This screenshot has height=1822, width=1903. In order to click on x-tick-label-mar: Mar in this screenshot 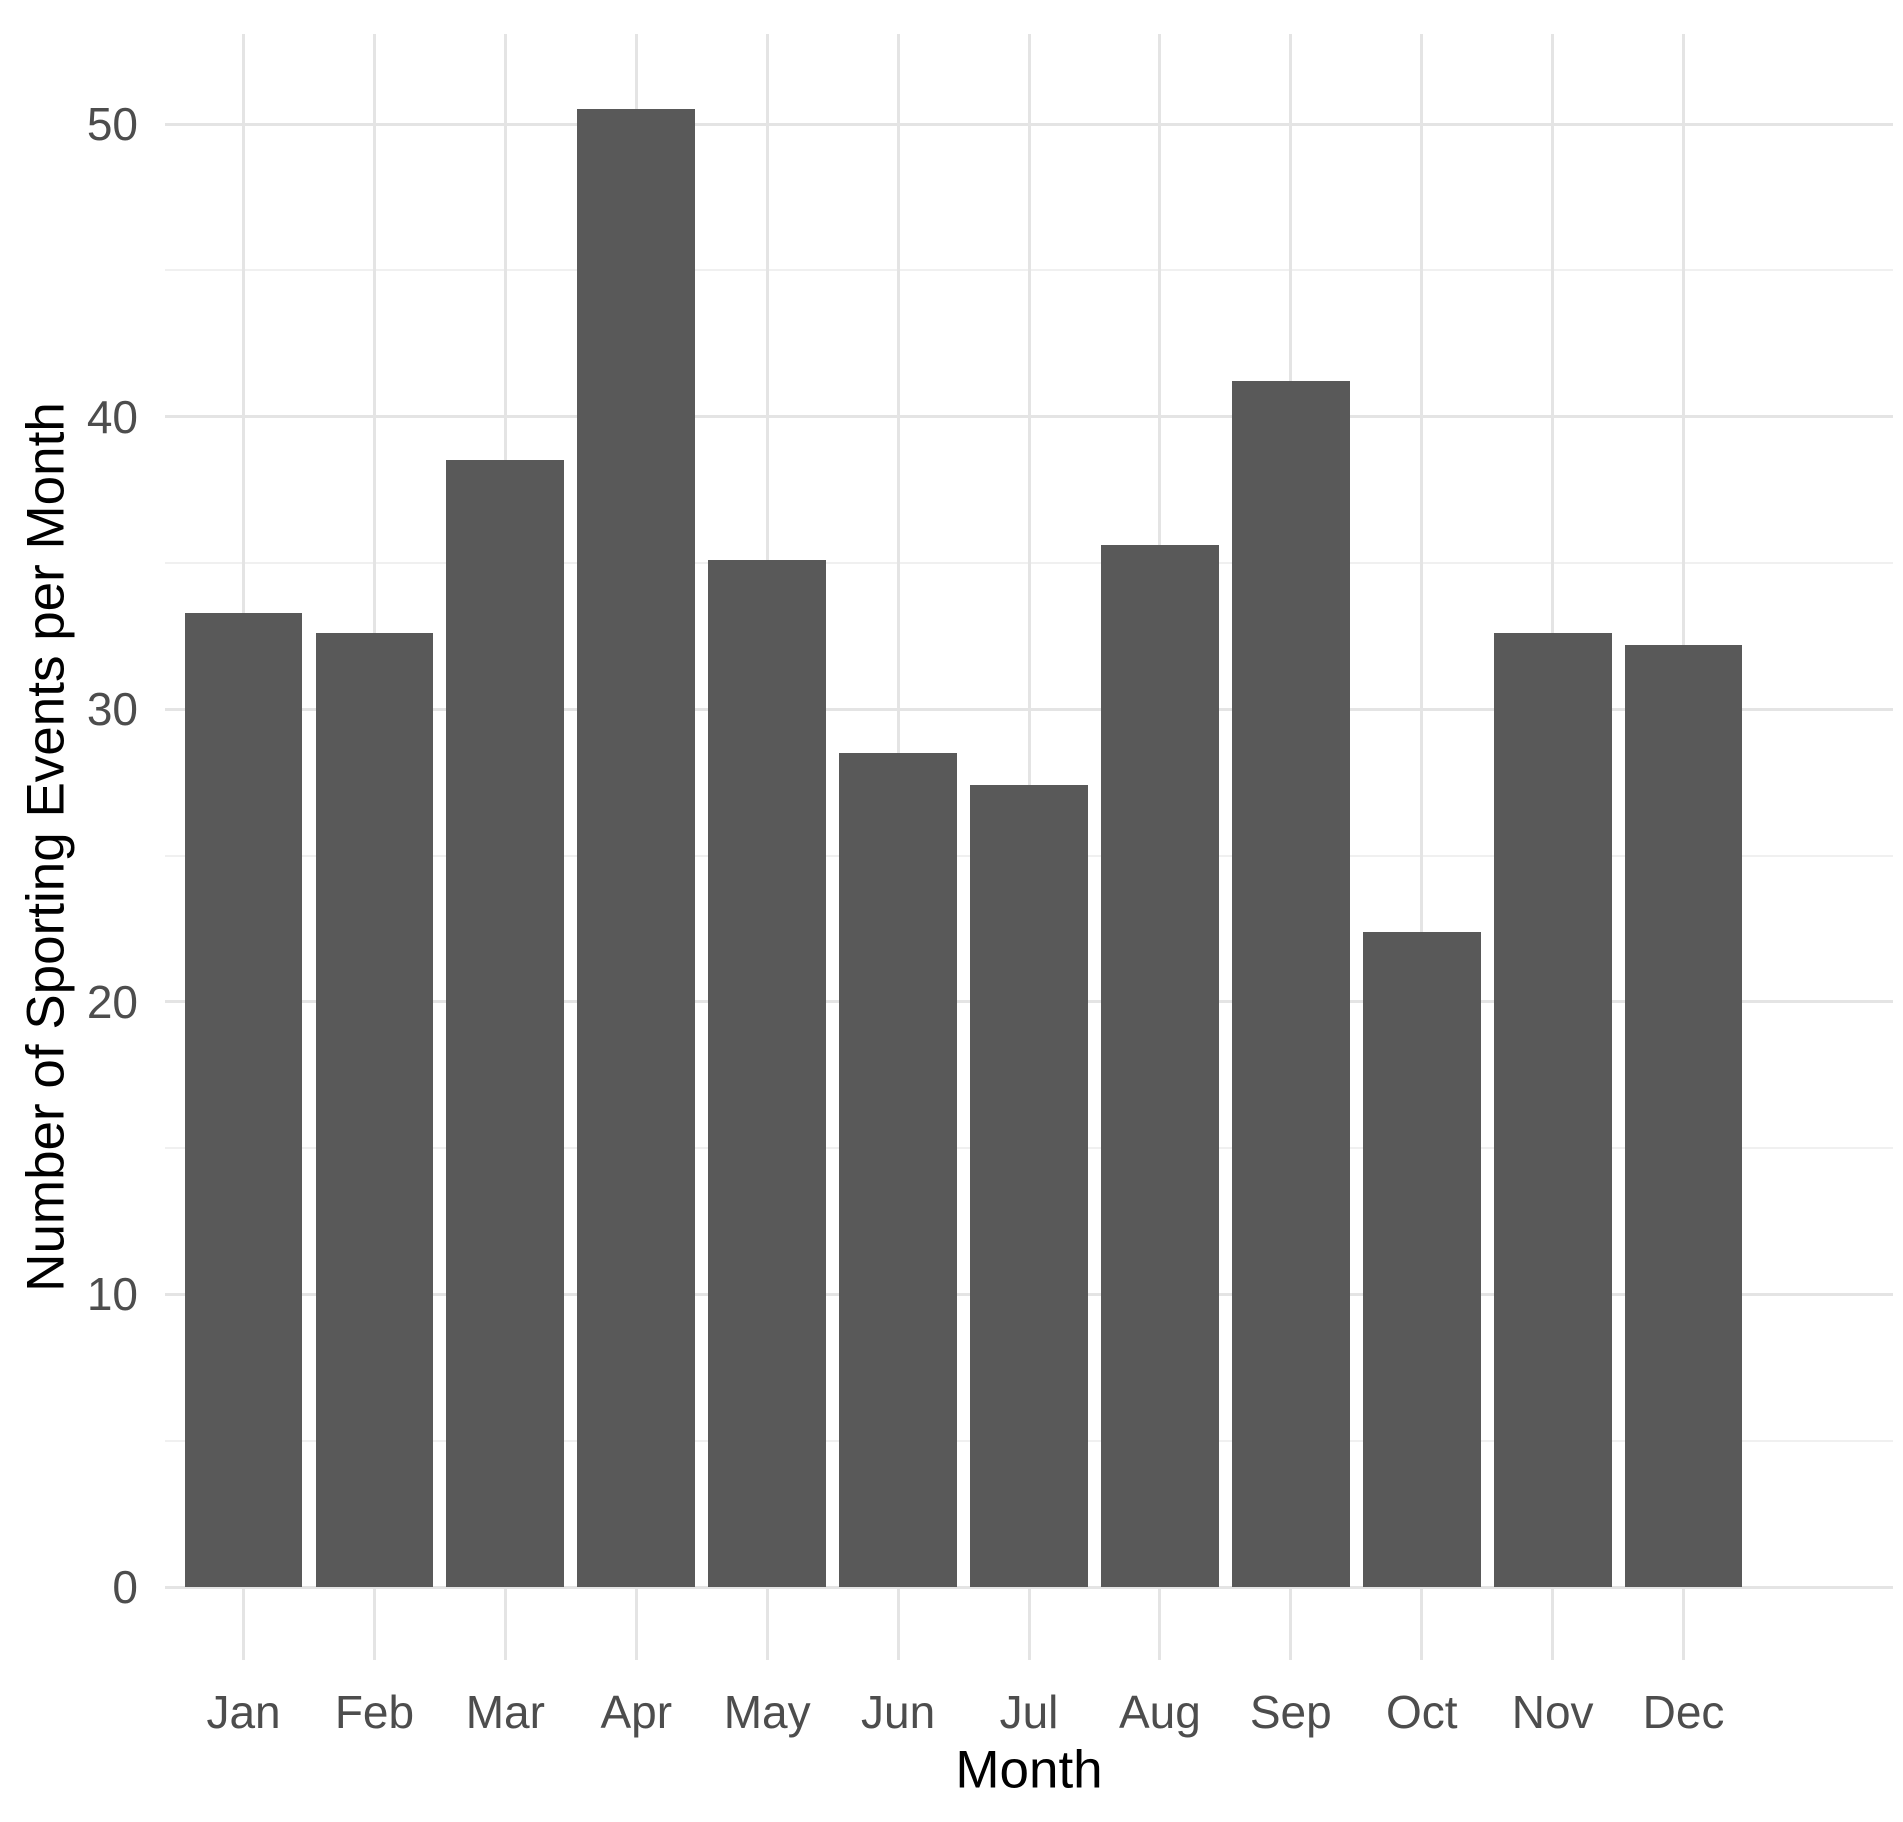, I will do `click(505, 1712)`.